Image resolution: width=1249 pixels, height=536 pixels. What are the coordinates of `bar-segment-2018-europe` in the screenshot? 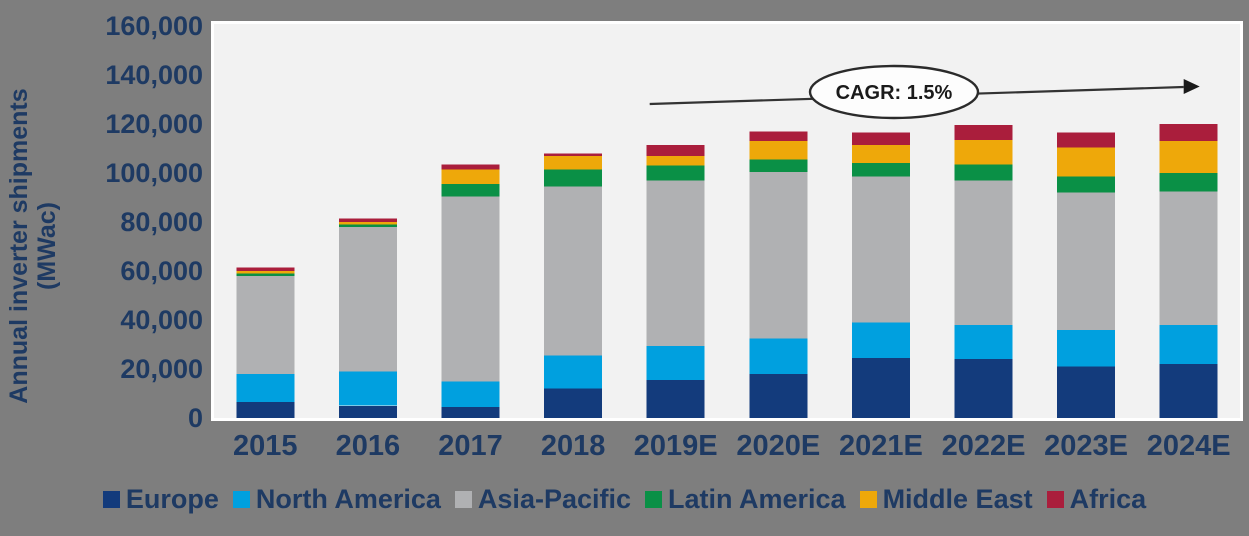 It's located at (573, 403).